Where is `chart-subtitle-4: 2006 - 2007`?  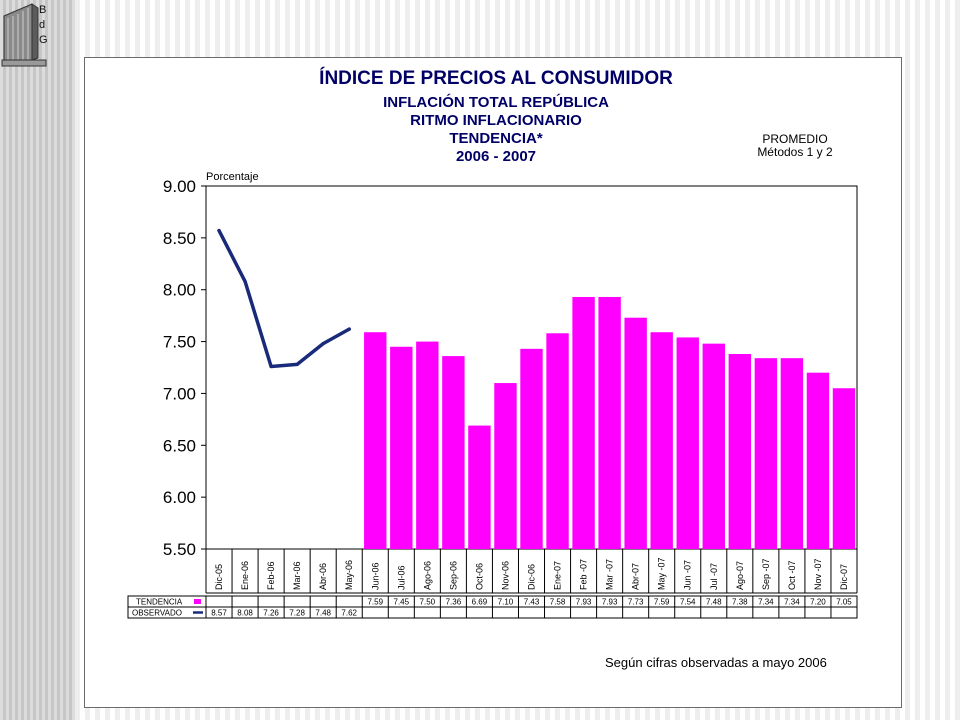 chart-subtitle-4: 2006 - 2007 is located at coordinates (496, 156).